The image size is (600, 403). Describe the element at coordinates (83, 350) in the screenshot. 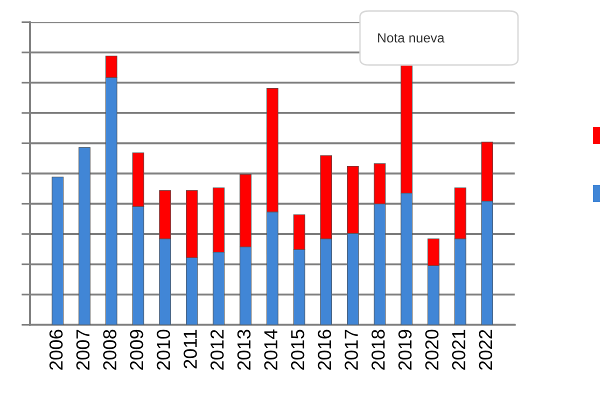

I see `x-tick-label: 2007` at that location.